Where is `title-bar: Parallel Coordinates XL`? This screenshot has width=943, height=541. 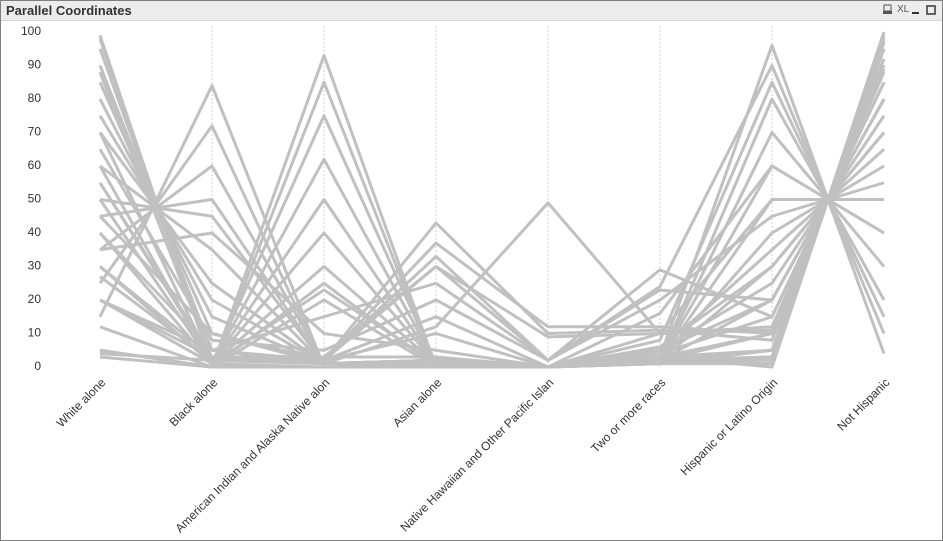
title-bar: Parallel Coordinates XL is located at coordinates (471, 11).